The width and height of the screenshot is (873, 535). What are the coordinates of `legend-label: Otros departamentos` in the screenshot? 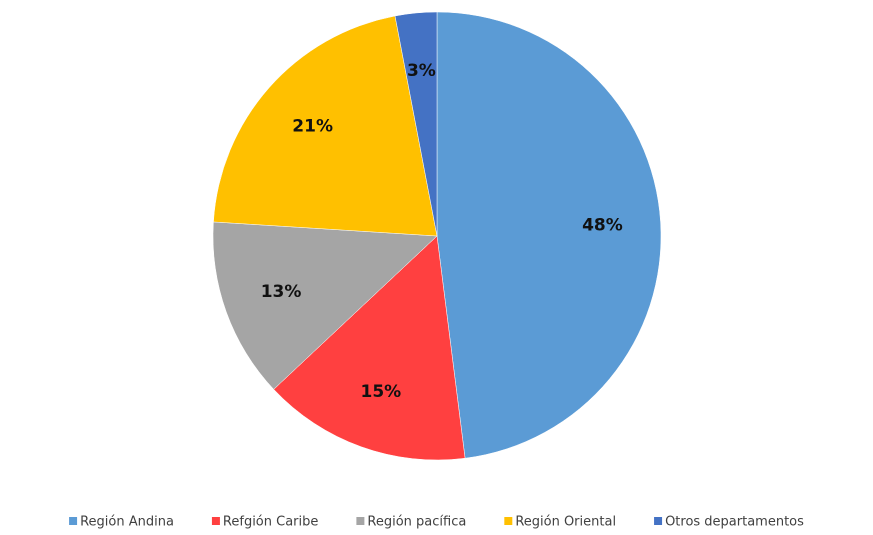 It's located at (734, 522).